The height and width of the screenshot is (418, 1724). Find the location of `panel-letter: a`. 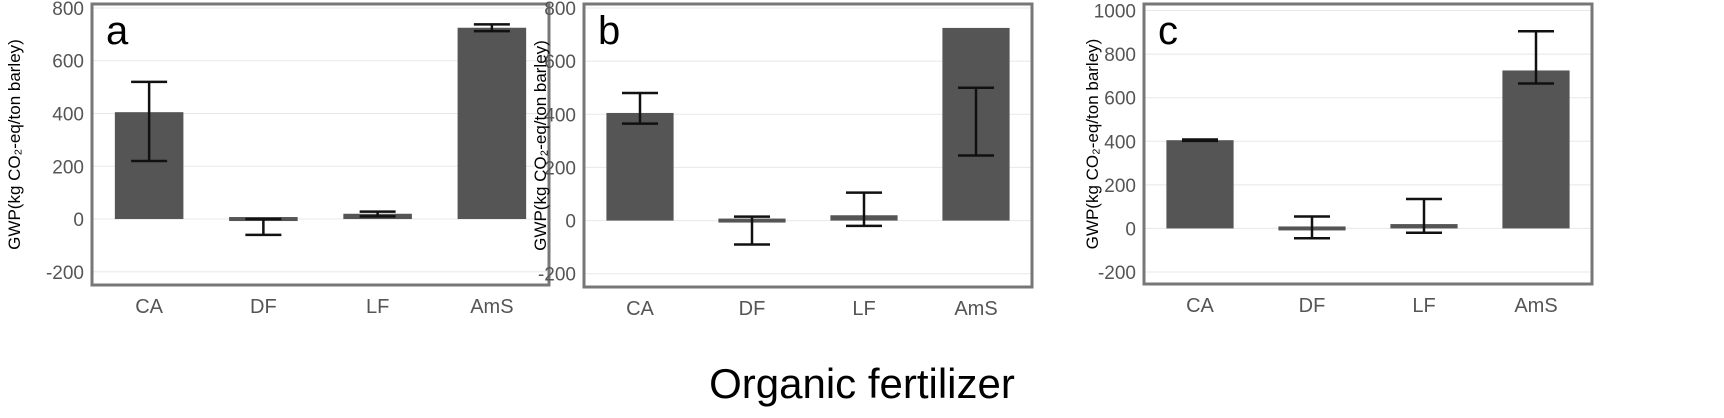

panel-letter: a is located at coordinates (117, 31).